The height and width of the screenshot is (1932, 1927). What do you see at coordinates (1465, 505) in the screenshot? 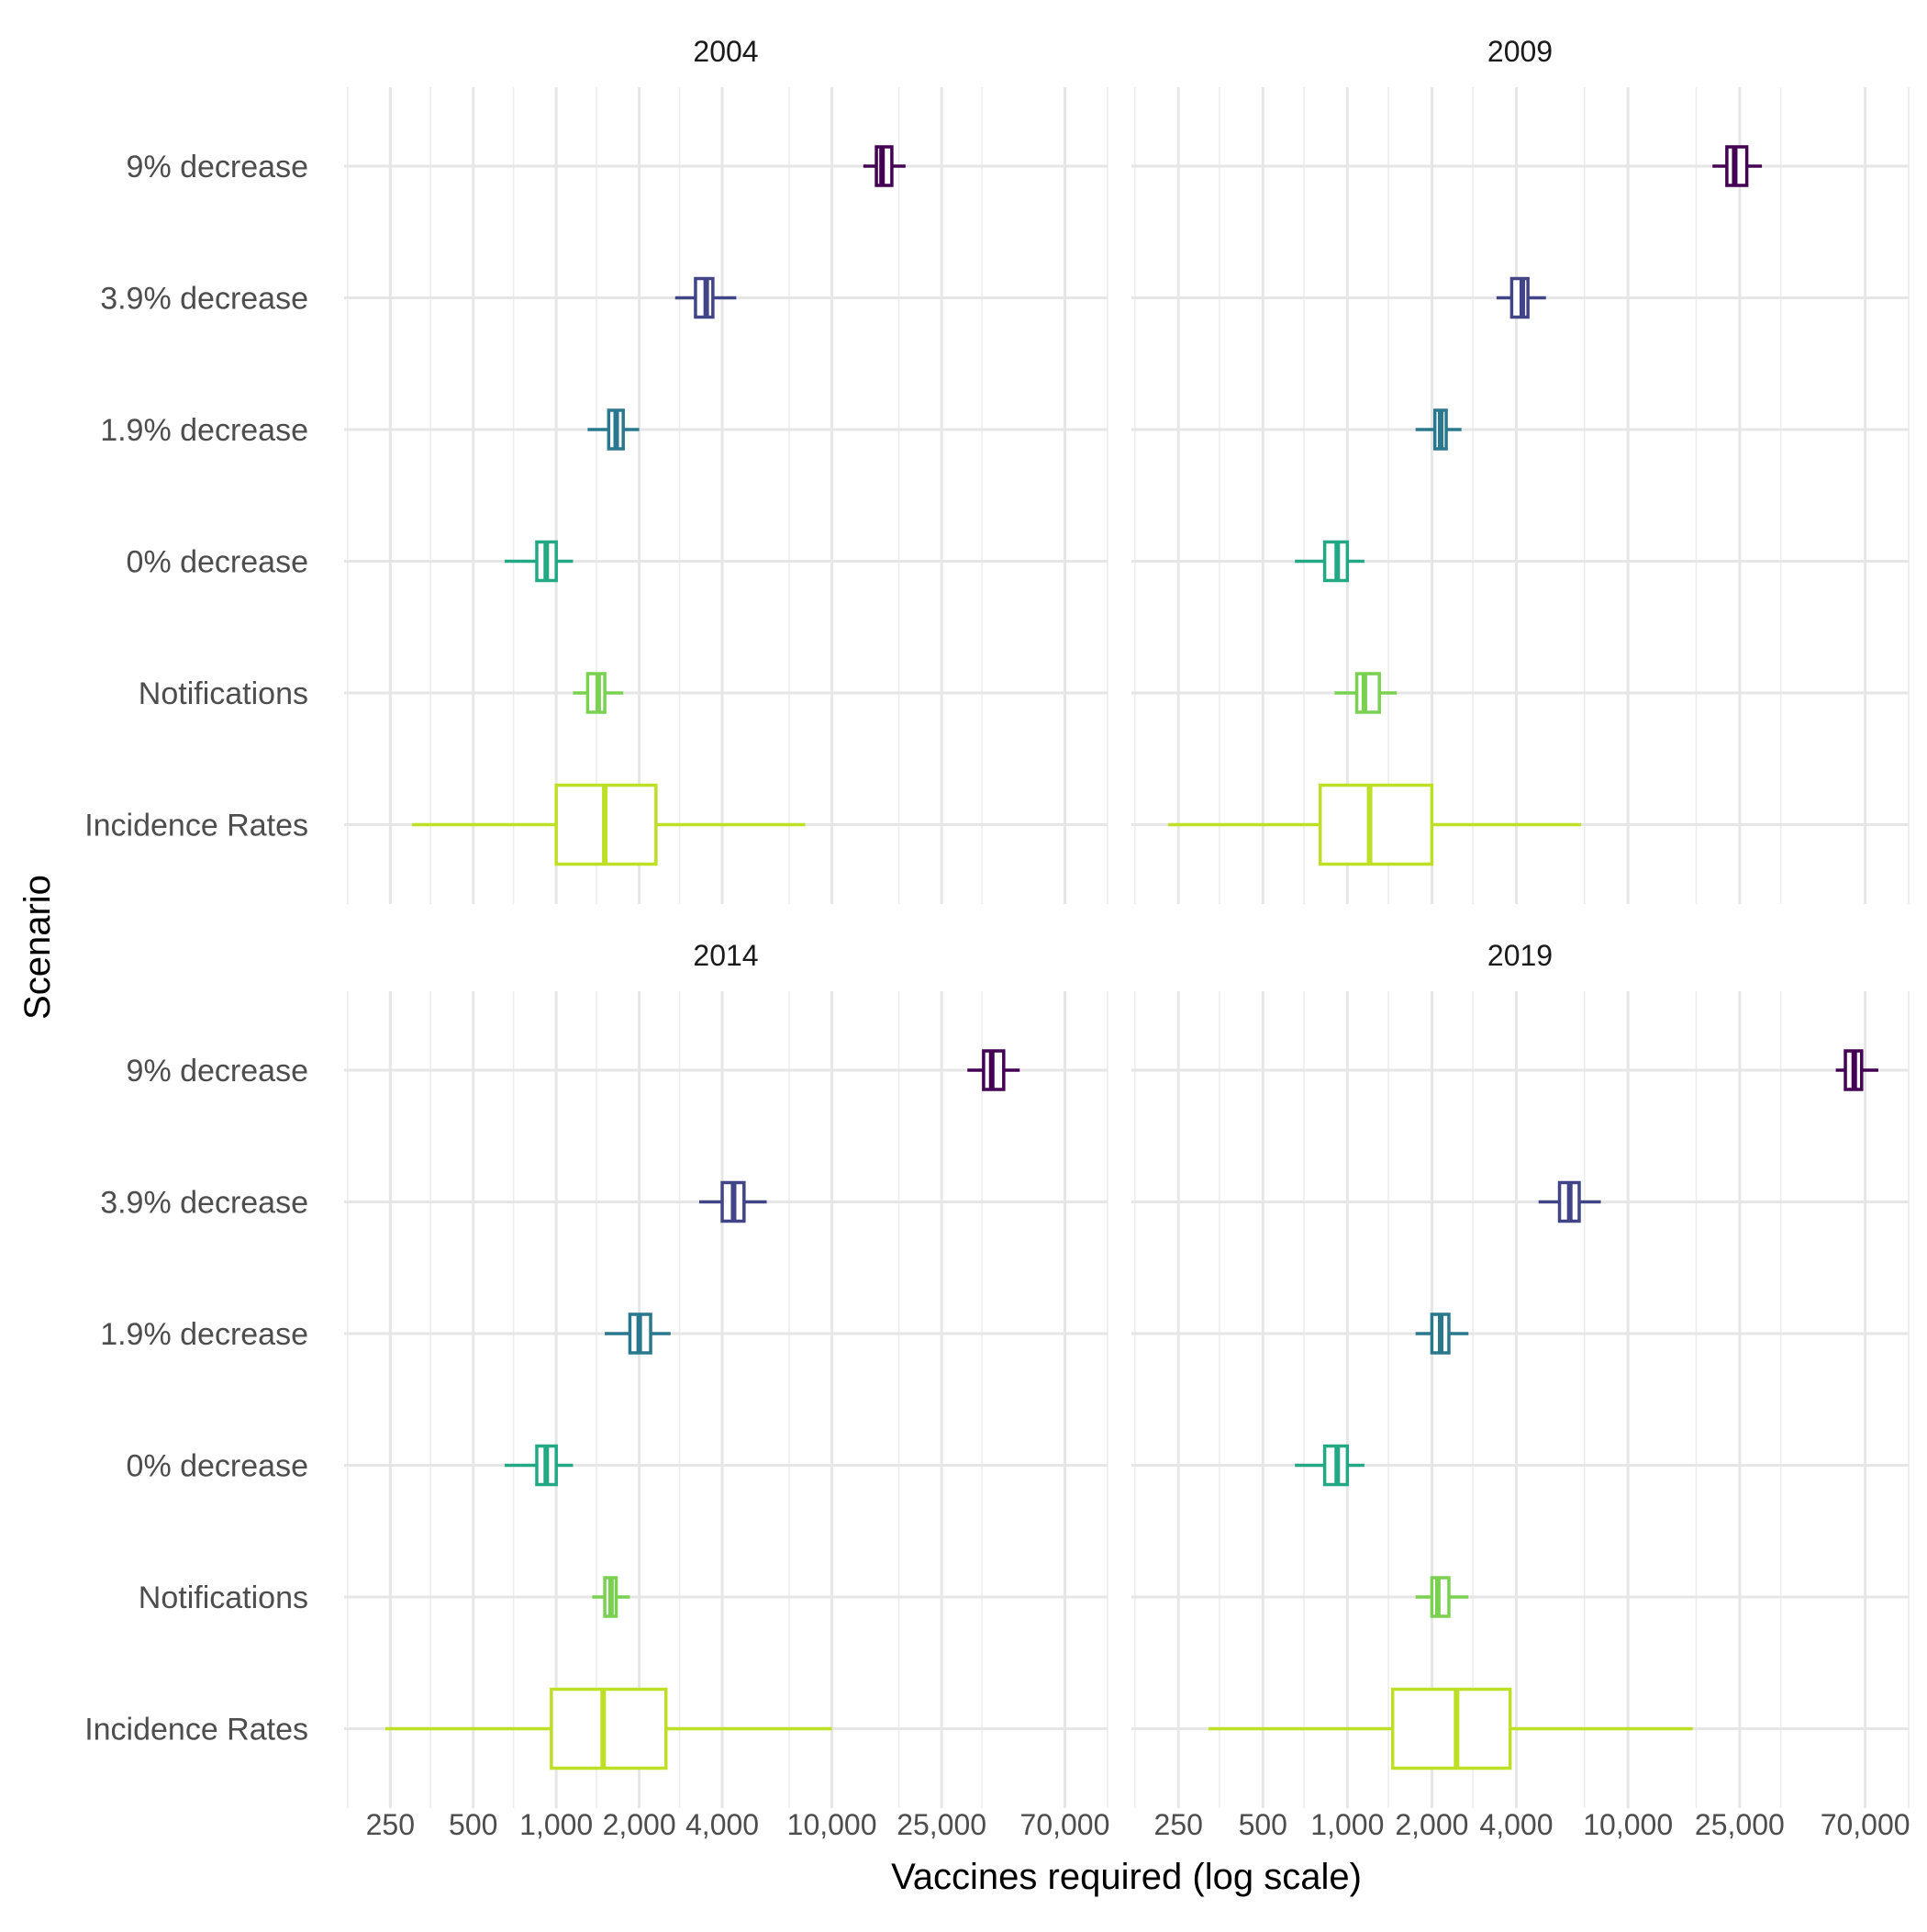
I see `panel-2009-boxes` at bounding box center [1465, 505].